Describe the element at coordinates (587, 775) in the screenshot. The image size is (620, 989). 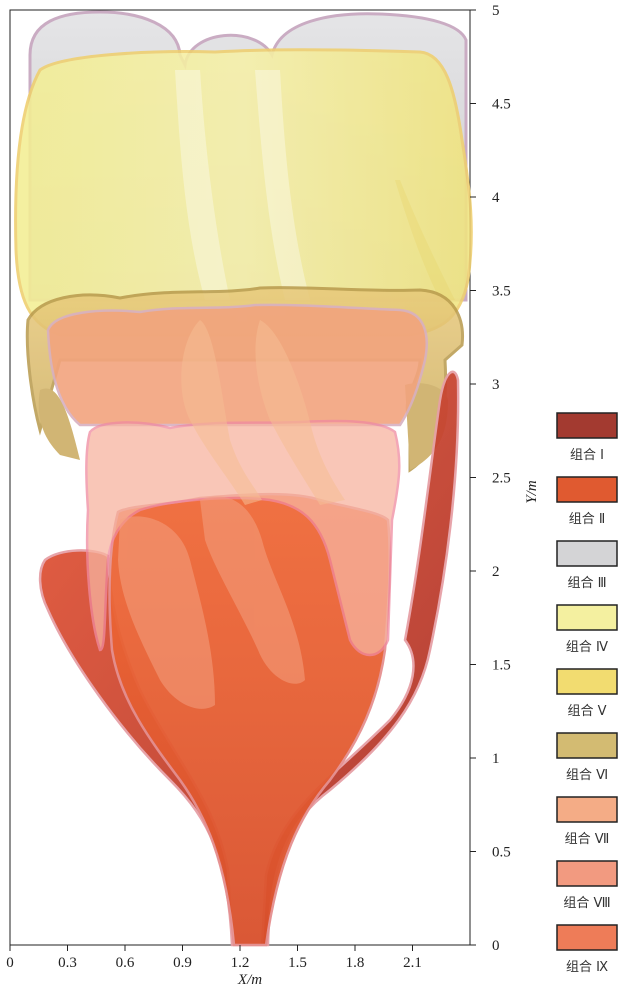
I see `legend-label: 组合 Ⅵ` at that location.